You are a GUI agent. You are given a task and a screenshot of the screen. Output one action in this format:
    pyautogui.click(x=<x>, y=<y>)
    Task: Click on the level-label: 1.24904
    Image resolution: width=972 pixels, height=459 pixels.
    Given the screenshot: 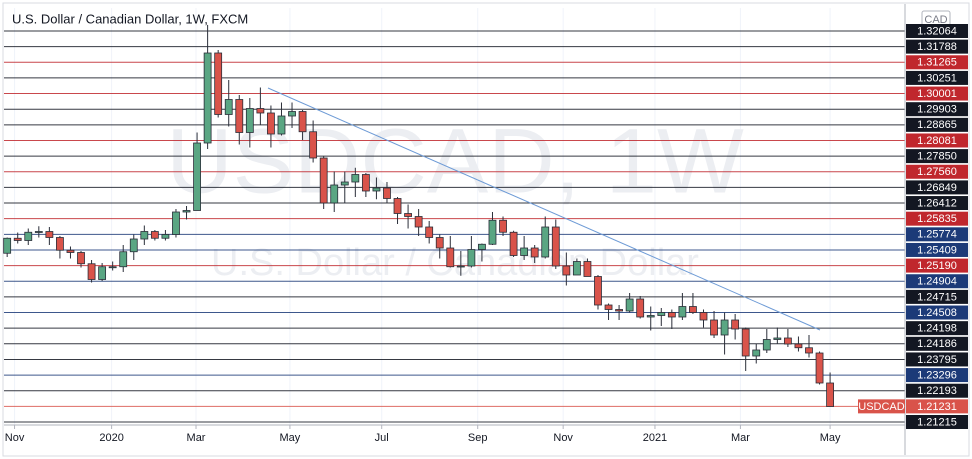 What is the action you would take?
    pyautogui.click(x=937, y=282)
    